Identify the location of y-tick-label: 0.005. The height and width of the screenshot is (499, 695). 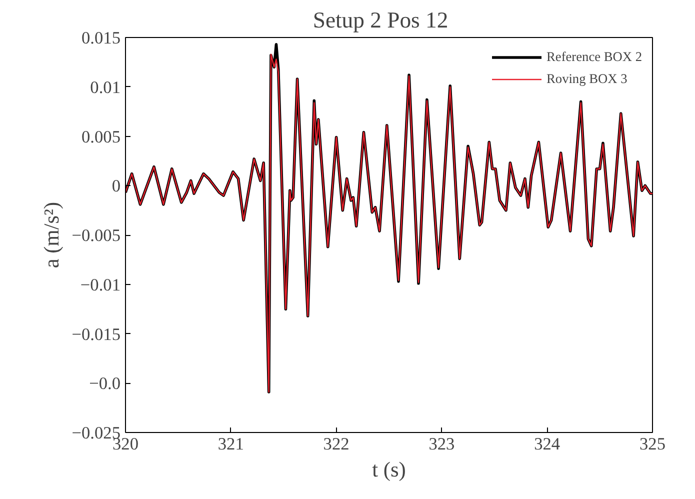
(101, 136).